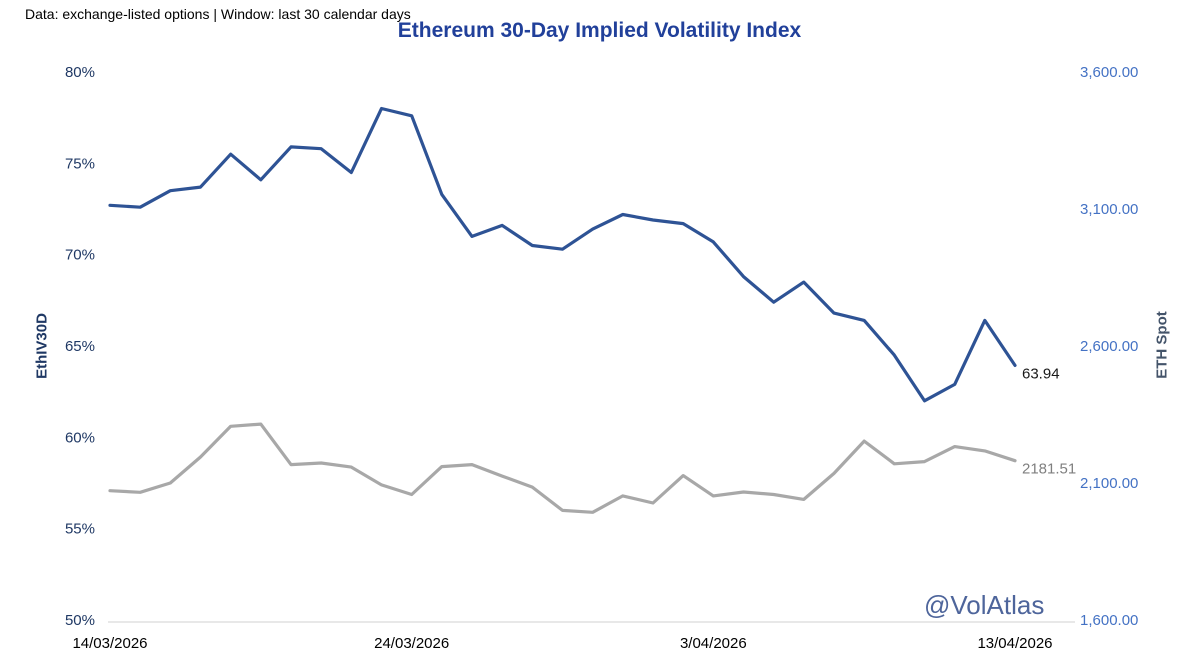 This screenshot has height=672, width=1199. What do you see at coordinates (1049, 469) in the screenshot?
I see `series-end-label-eth-spot: 2181.51` at bounding box center [1049, 469].